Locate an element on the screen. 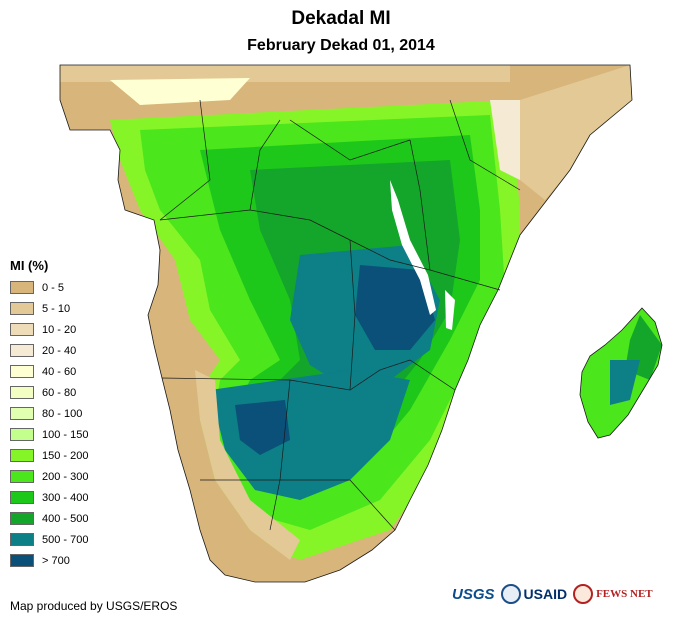 The image size is (682, 624). legend-item: > 700 is located at coordinates (49, 560).